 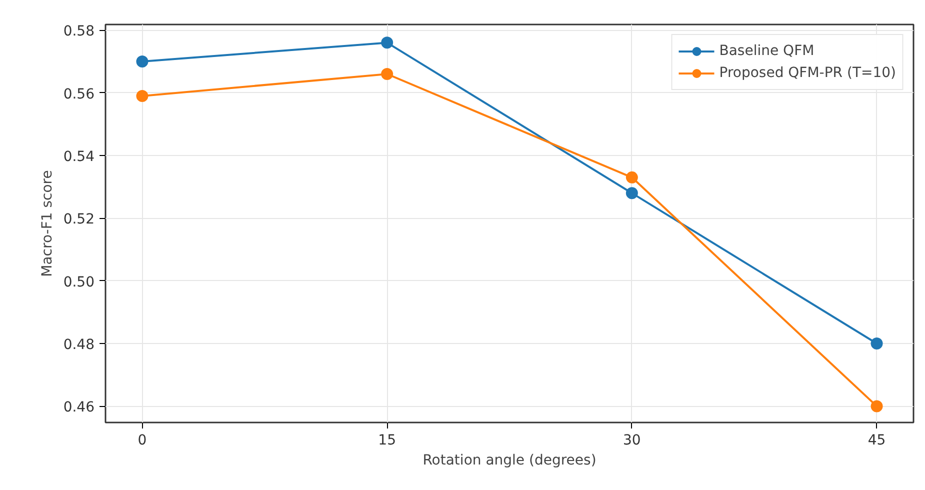 I want to click on y-tick-label: 0.48, so click(x=78, y=345).